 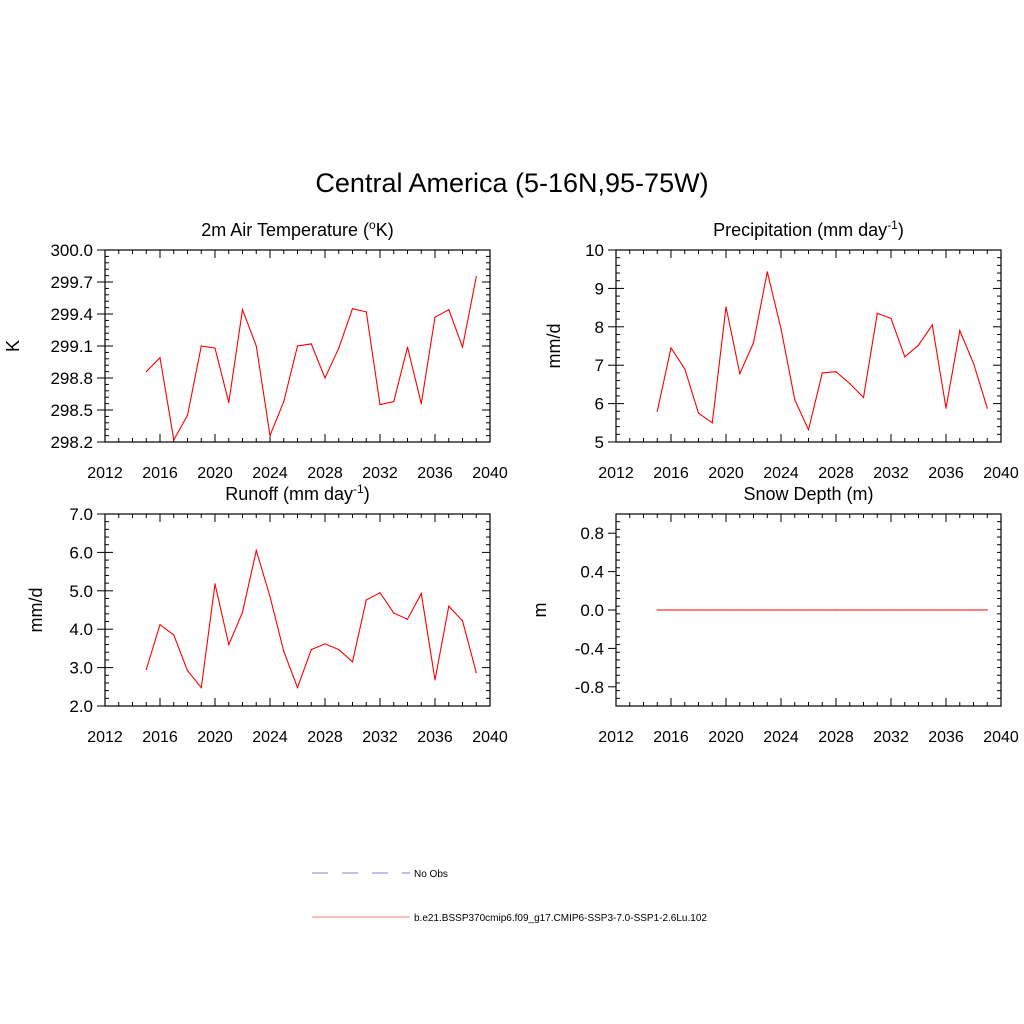 I want to click on y-tick-label: 299.1, so click(x=71, y=346).